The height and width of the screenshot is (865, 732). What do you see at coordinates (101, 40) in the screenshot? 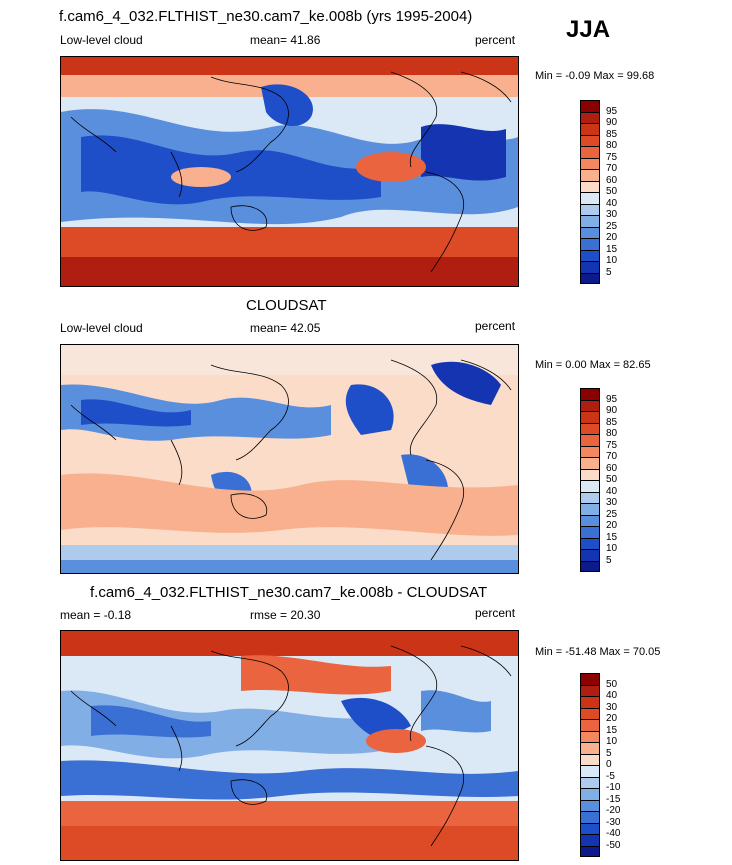
I see `panel1-variable-label: Low-level cloud` at bounding box center [101, 40].